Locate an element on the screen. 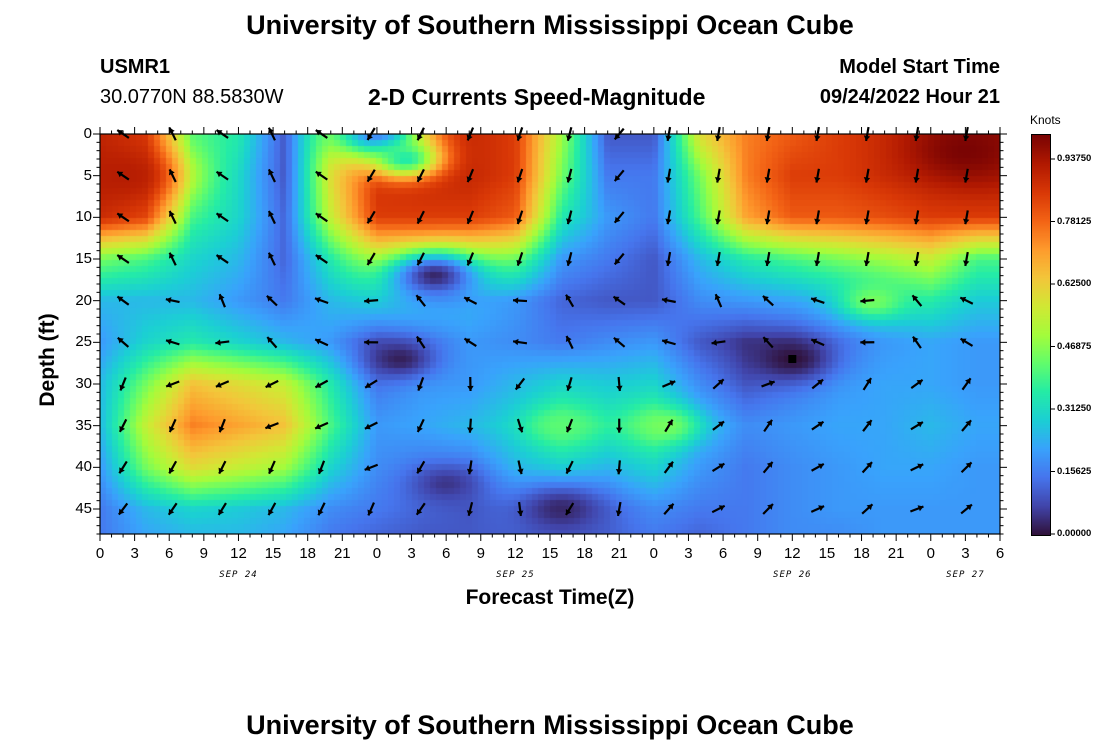 This screenshot has width=1100, height=750. colorbar-tick-label: 0.46875 is located at coordinates (1074, 346).